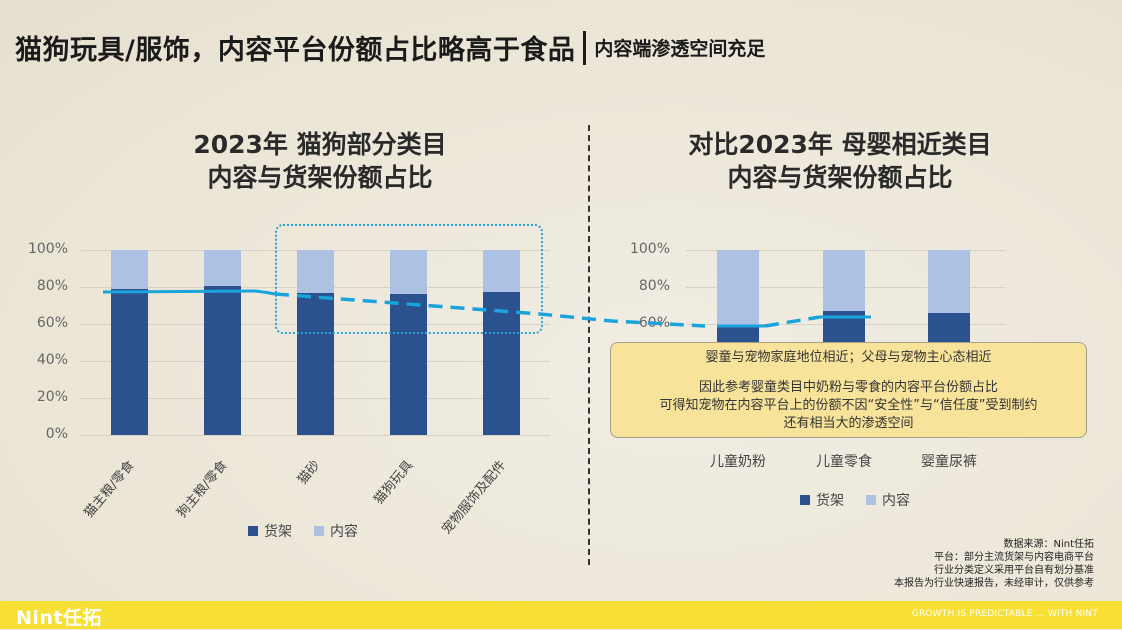 The image size is (1122, 630). Describe the element at coordinates (52, 397) in the screenshot. I see `y-tick: 20%` at that location.